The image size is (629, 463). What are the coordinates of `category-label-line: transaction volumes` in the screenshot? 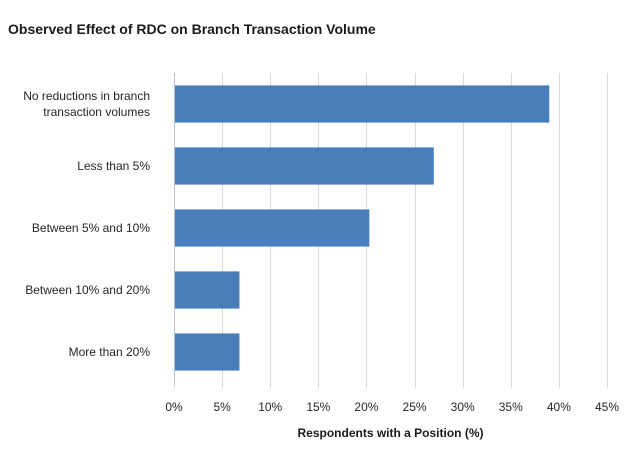 It's located at (96, 112).